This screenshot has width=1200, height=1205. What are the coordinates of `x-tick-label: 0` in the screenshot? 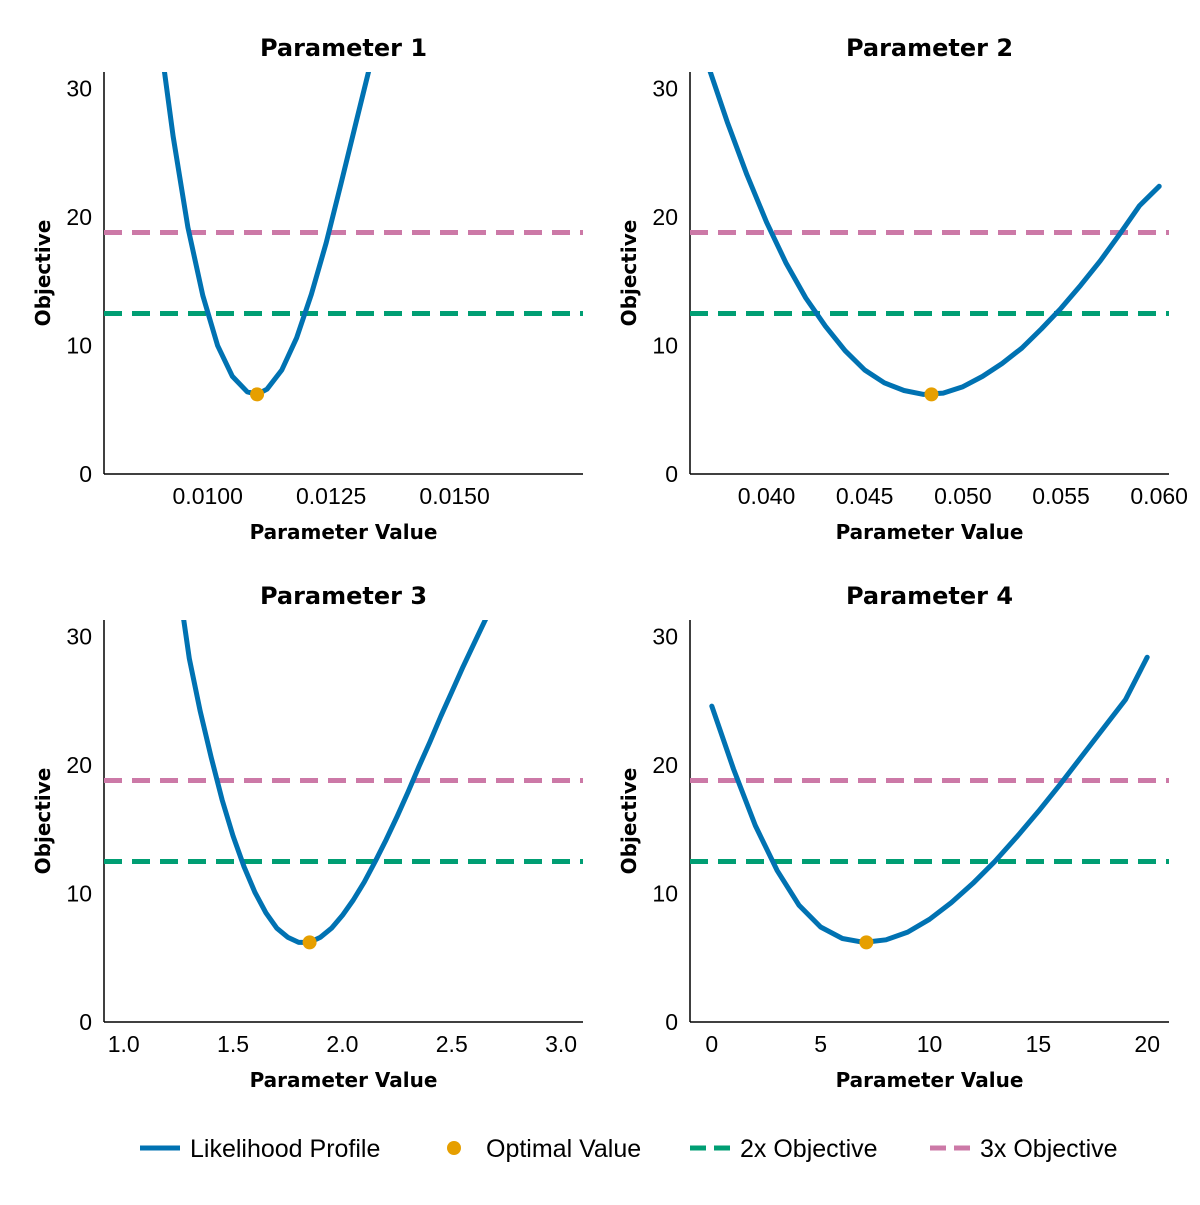 It's located at (711, 1044).